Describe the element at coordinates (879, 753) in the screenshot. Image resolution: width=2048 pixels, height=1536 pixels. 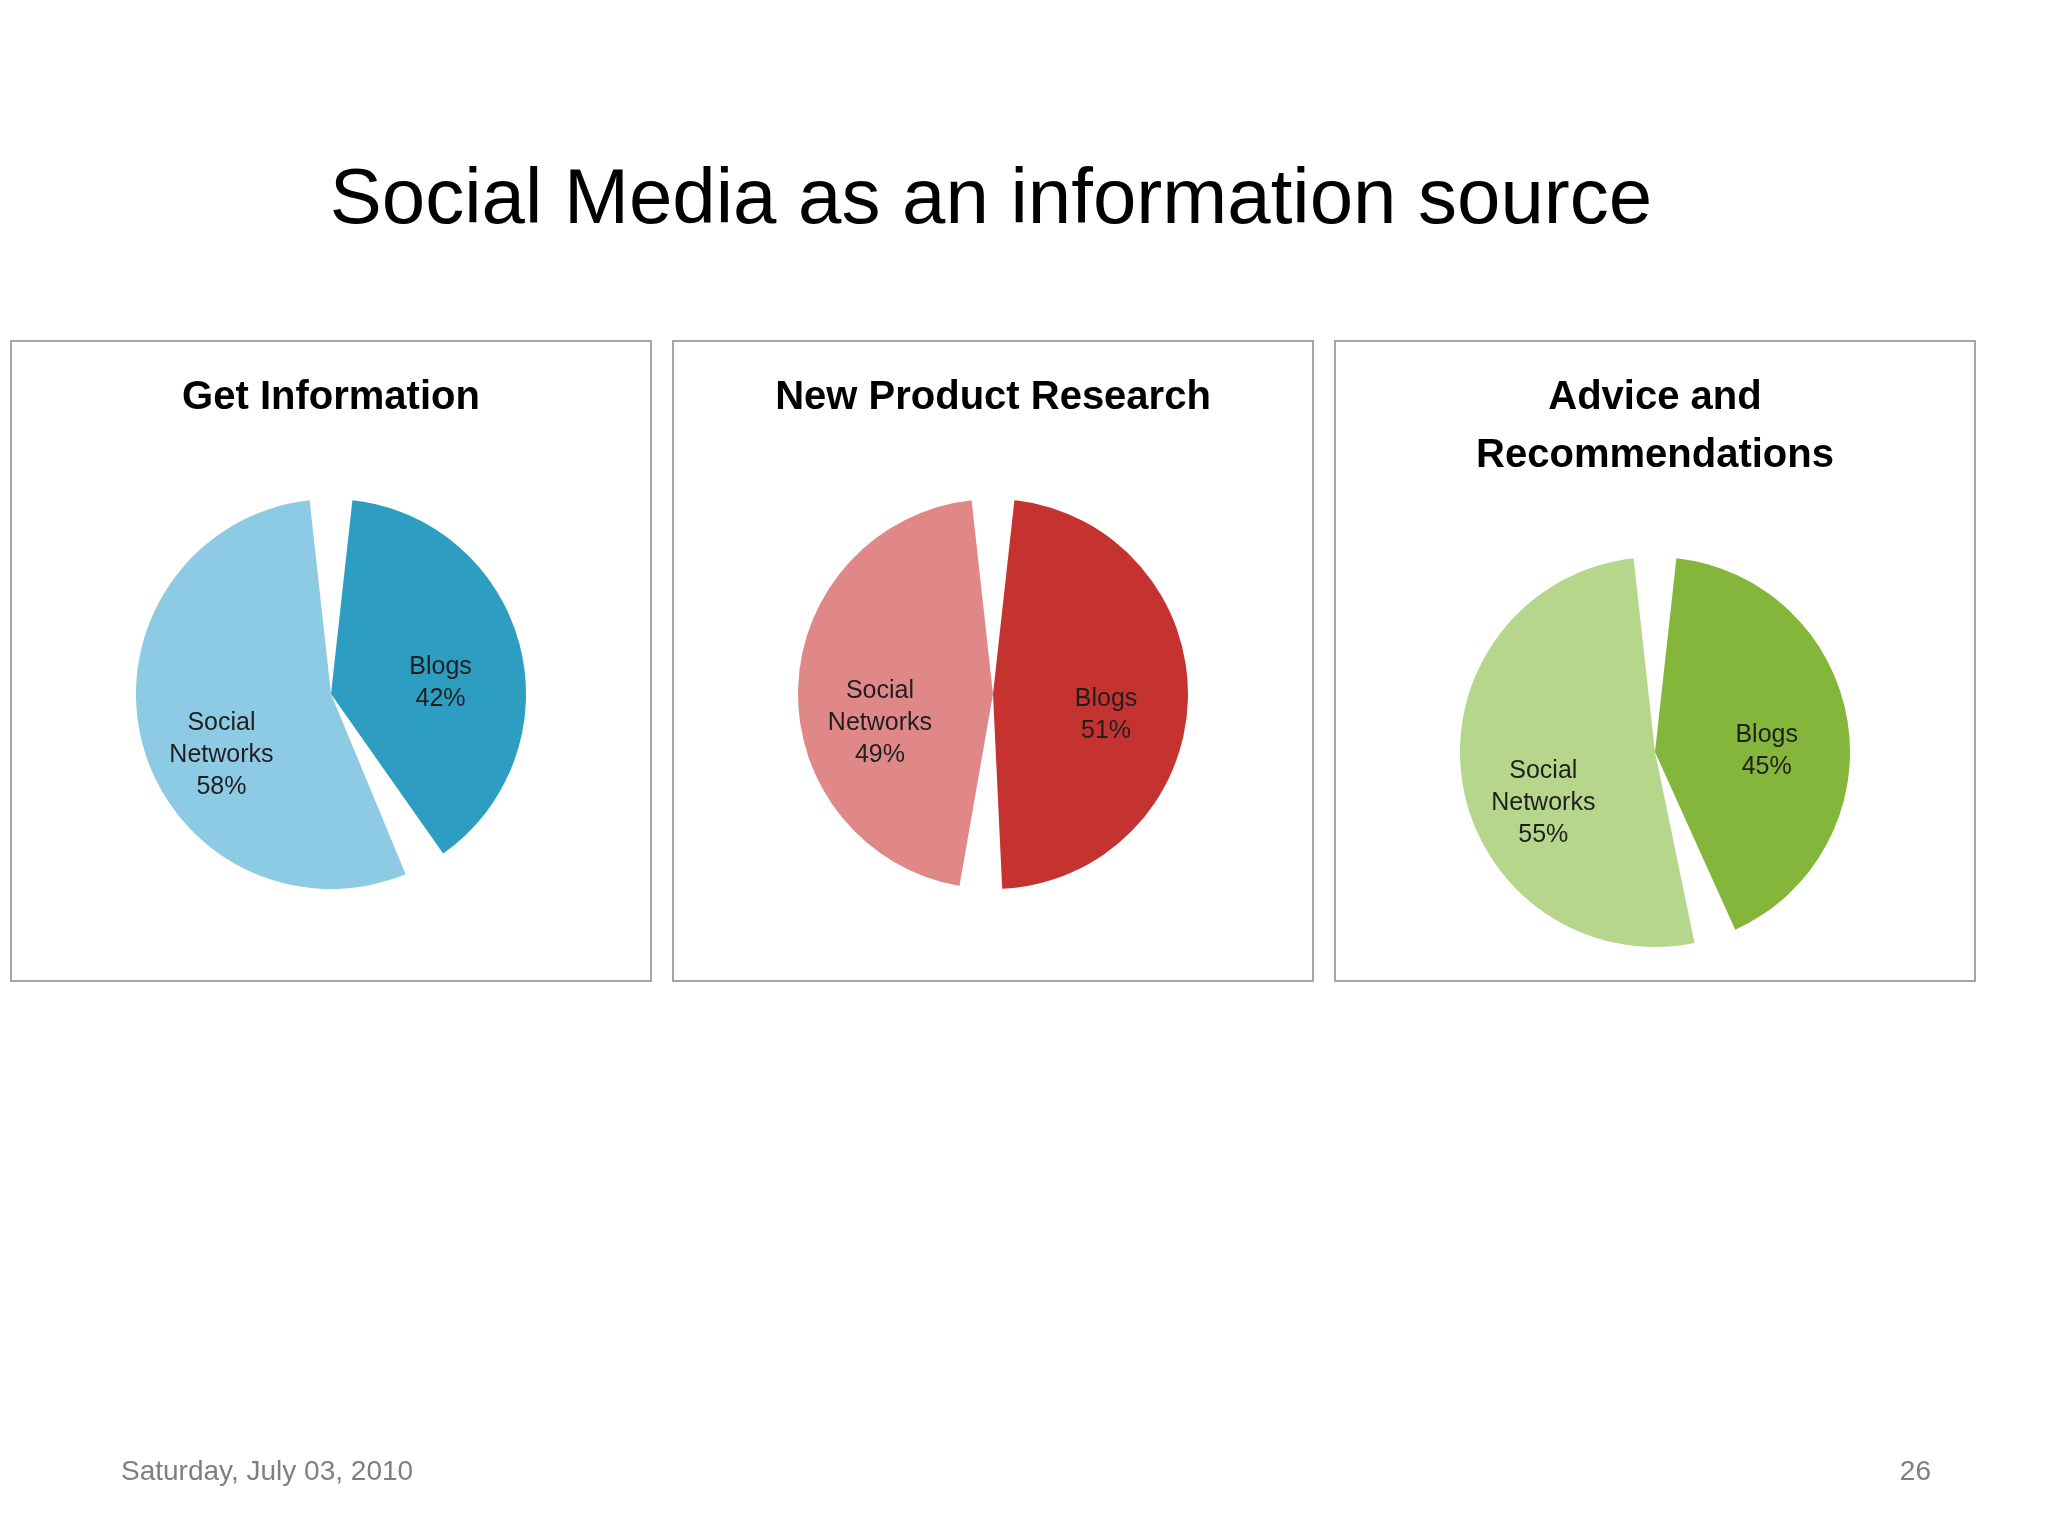
I see `data-label: 49%` at that location.